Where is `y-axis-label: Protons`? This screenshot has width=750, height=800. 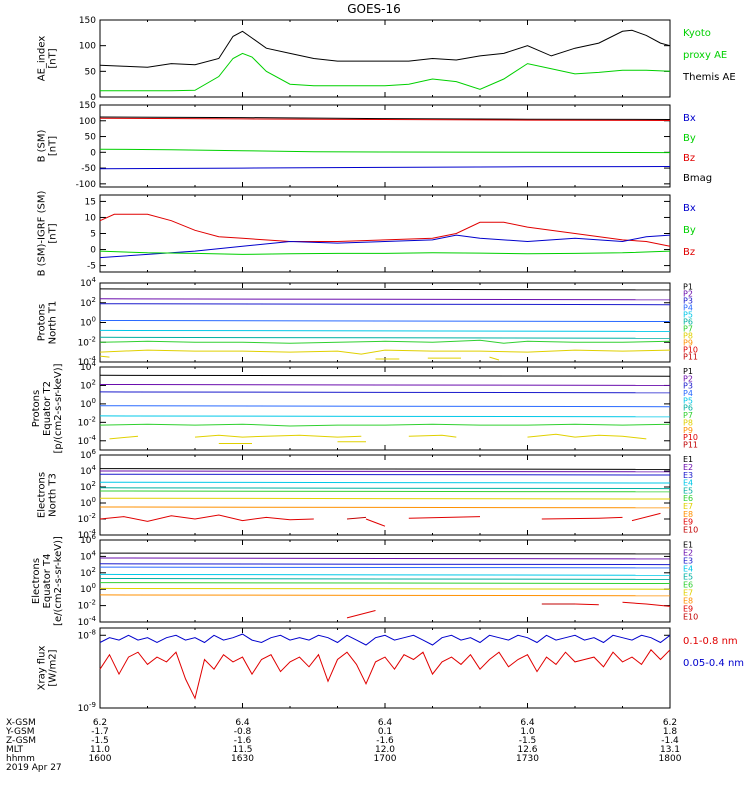
y-axis-label: Protons is located at coordinates (42, 322).